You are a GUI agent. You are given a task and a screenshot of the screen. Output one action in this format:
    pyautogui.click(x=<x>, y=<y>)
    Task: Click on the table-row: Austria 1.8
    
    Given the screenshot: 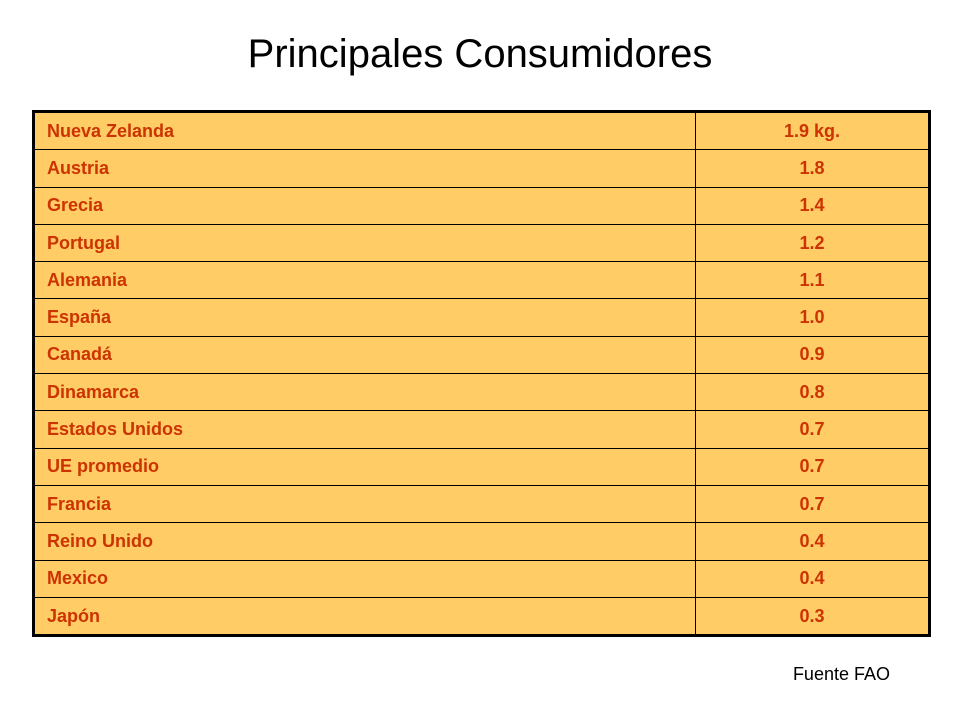 What is the action you would take?
    pyautogui.click(x=481, y=168)
    